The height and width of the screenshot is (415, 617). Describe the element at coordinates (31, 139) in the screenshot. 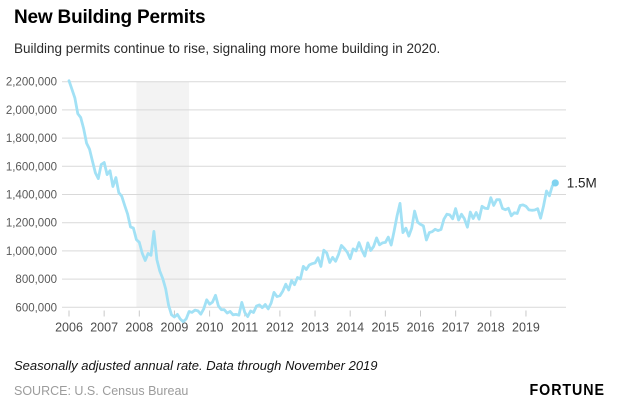

I see `svg-text: 1,800,000` at that location.